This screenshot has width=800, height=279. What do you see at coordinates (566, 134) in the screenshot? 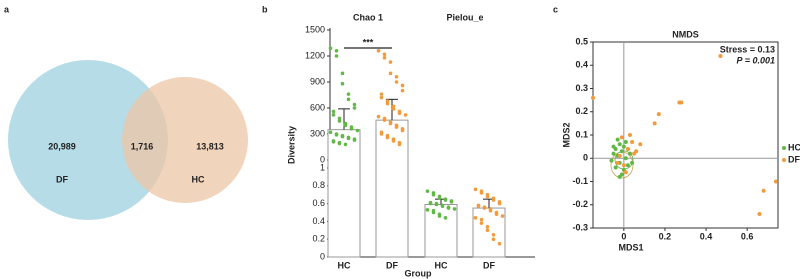
I see `y-axis-label: MDS2` at bounding box center [566, 134].